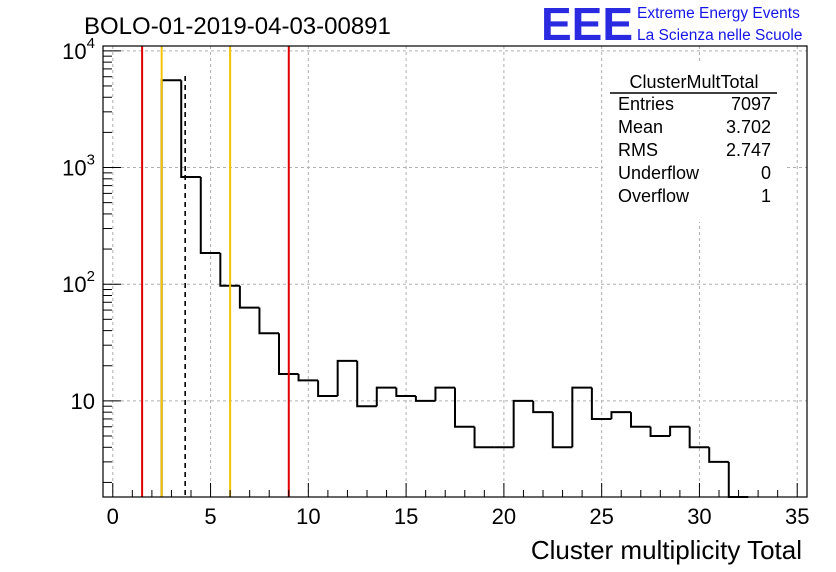 Image resolution: width=836 pixels, height=572 pixels. What do you see at coordinates (308, 516) in the screenshot?
I see `x-tick-label: 10` at bounding box center [308, 516].